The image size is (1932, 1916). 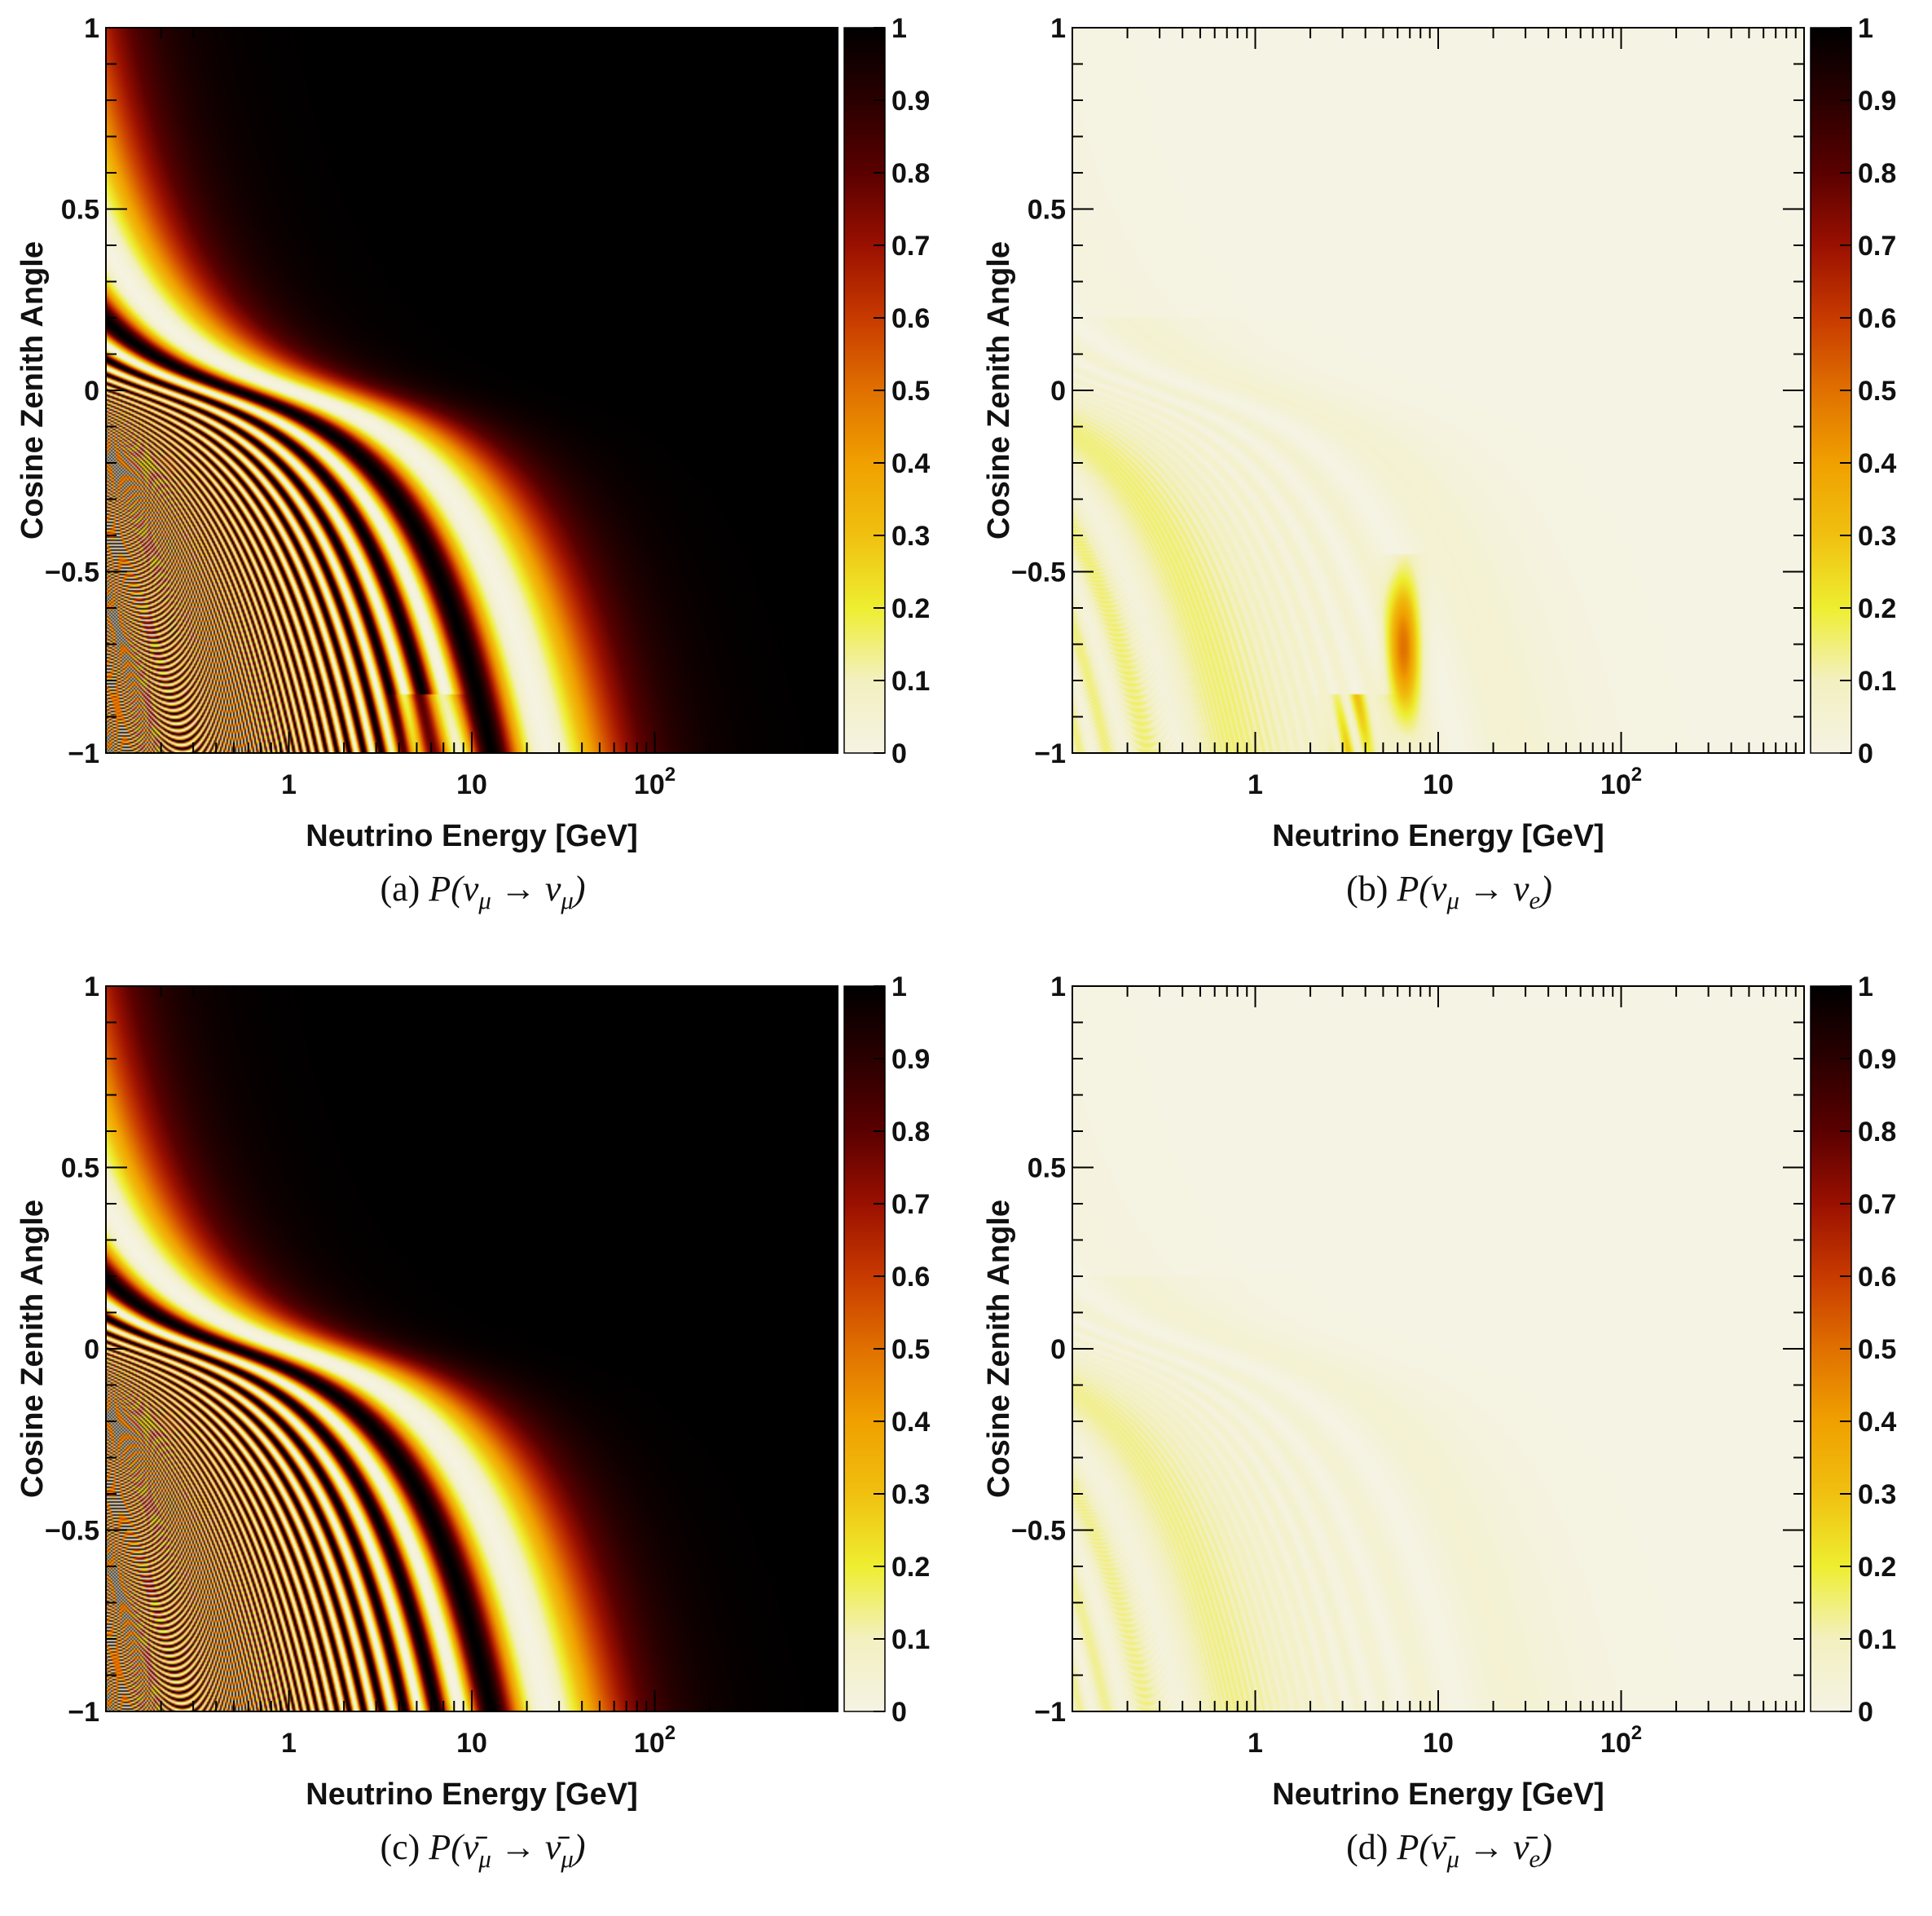 What do you see at coordinates (1438, 1348) in the screenshot?
I see `heatmap-image-d` at bounding box center [1438, 1348].